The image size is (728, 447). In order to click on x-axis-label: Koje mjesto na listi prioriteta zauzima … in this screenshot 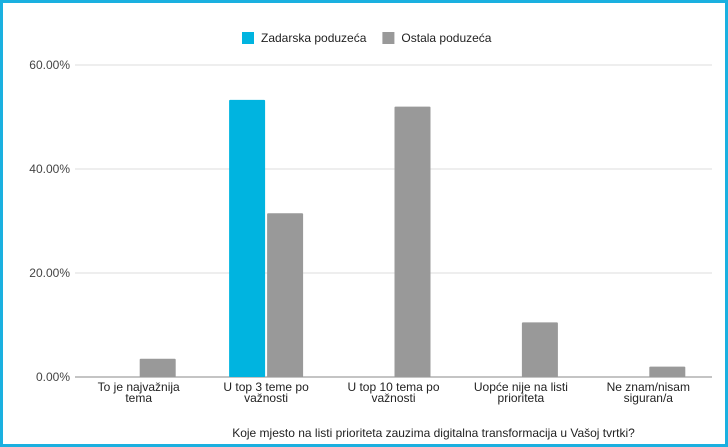, I will do `click(433, 433)`.